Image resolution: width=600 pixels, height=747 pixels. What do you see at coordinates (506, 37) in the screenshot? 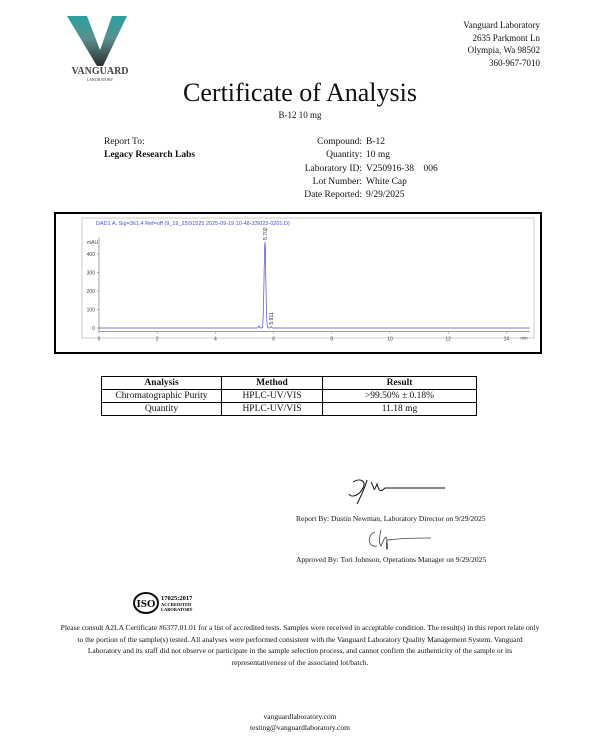
I see `lab-street: 2635 Parkmont Ln` at bounding box center [506, 37].